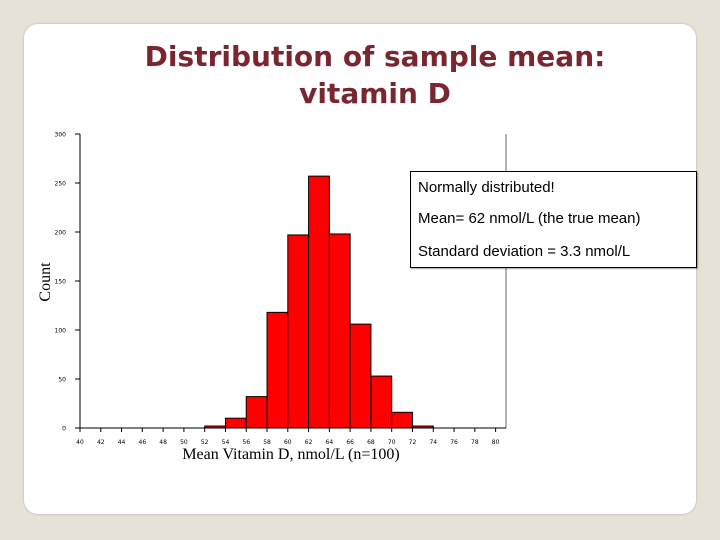 This screenshot has height=540, width=720. Describe the element at coordinates (371, 442) in the screenshot. I see `x-tick-label: 68` at that location.